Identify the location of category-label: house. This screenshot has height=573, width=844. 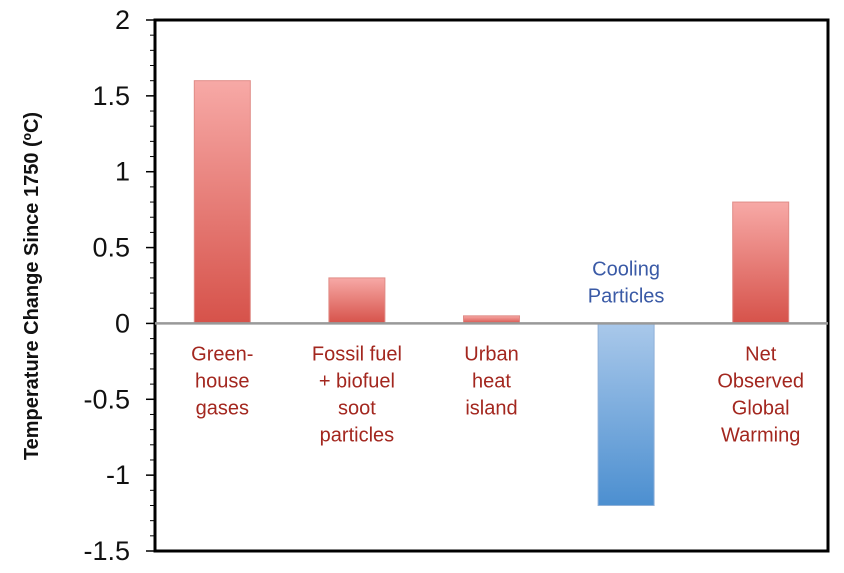
(222, 381).